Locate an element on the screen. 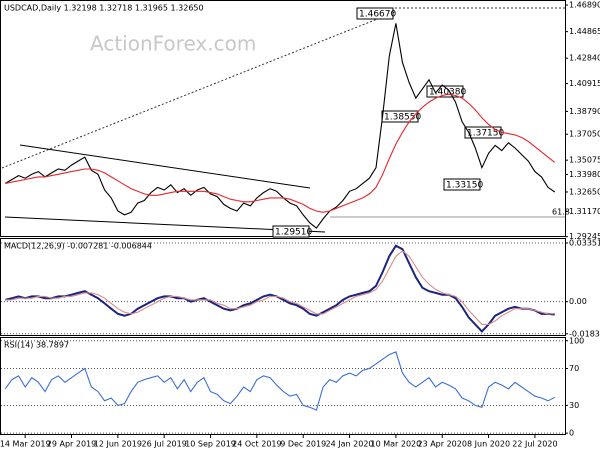 This screenshot has width=600, height=450. y-tick-label: 1.40915 is located at coordinates (584, 83).